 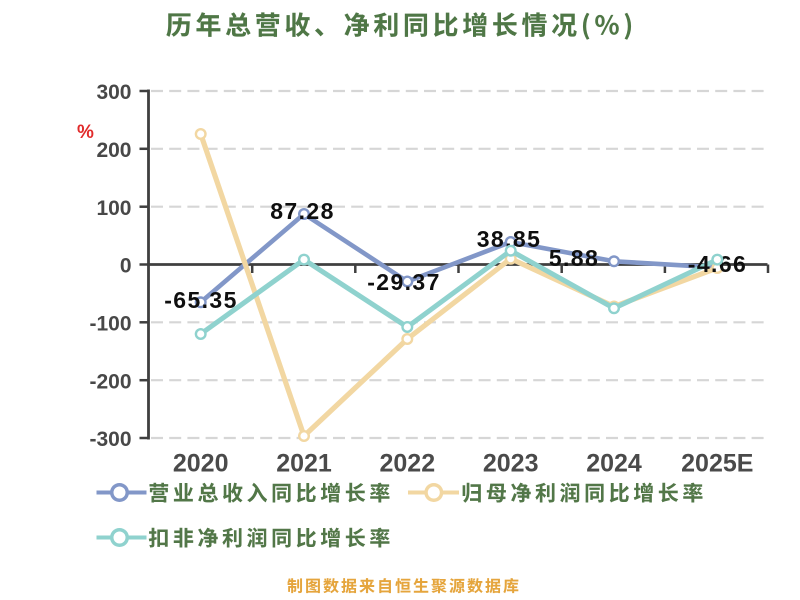 What do you see at coordinates (404, 282) in the screenshot?
I see `svg-text: -29.37` at bounding box center [404, 282].